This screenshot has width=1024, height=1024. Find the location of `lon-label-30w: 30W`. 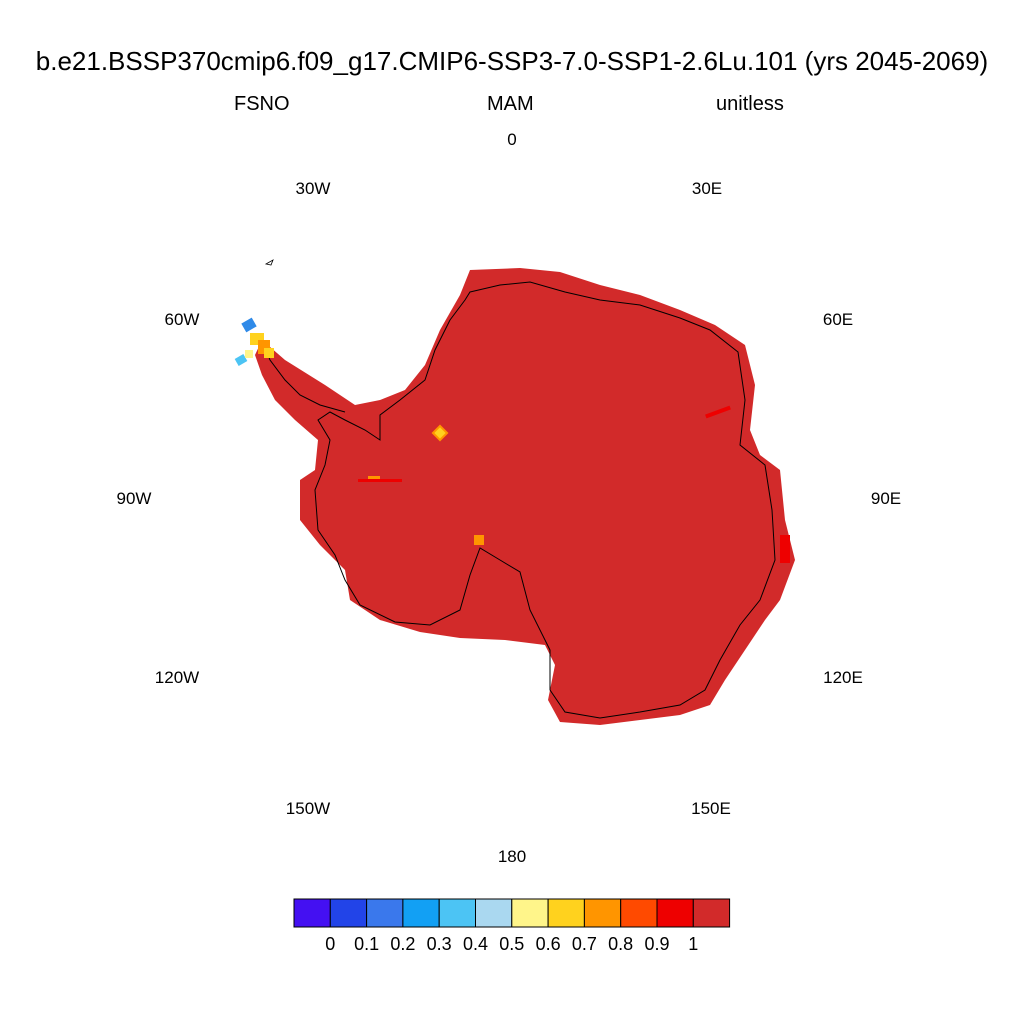

lon-label-30w: 30W is located at coordinates (313, 188).